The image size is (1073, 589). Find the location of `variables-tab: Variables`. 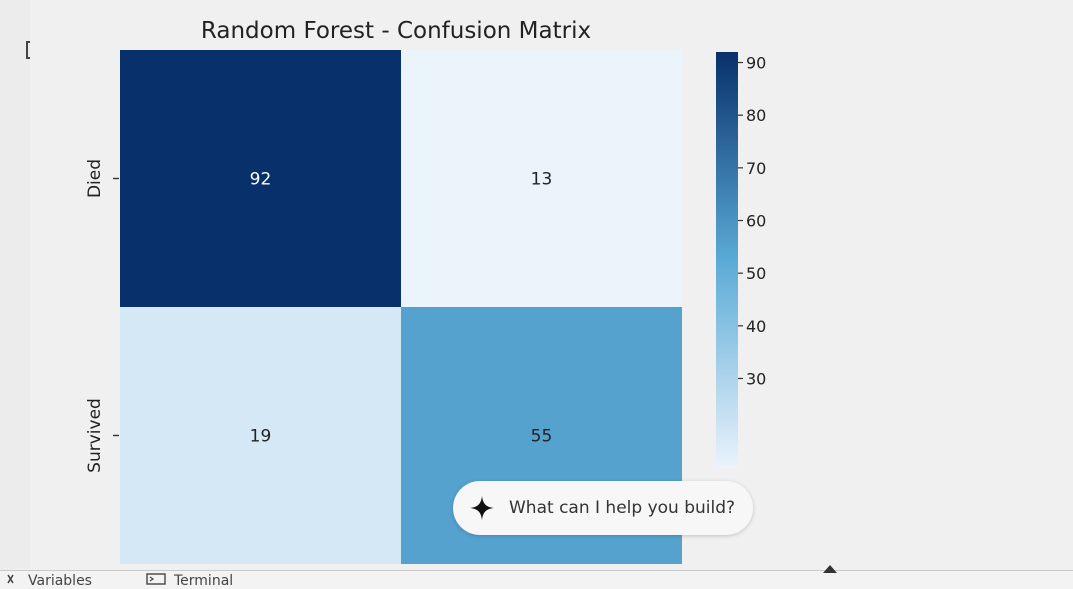

variables-tab: Variables is located at coordinates (49, 581).